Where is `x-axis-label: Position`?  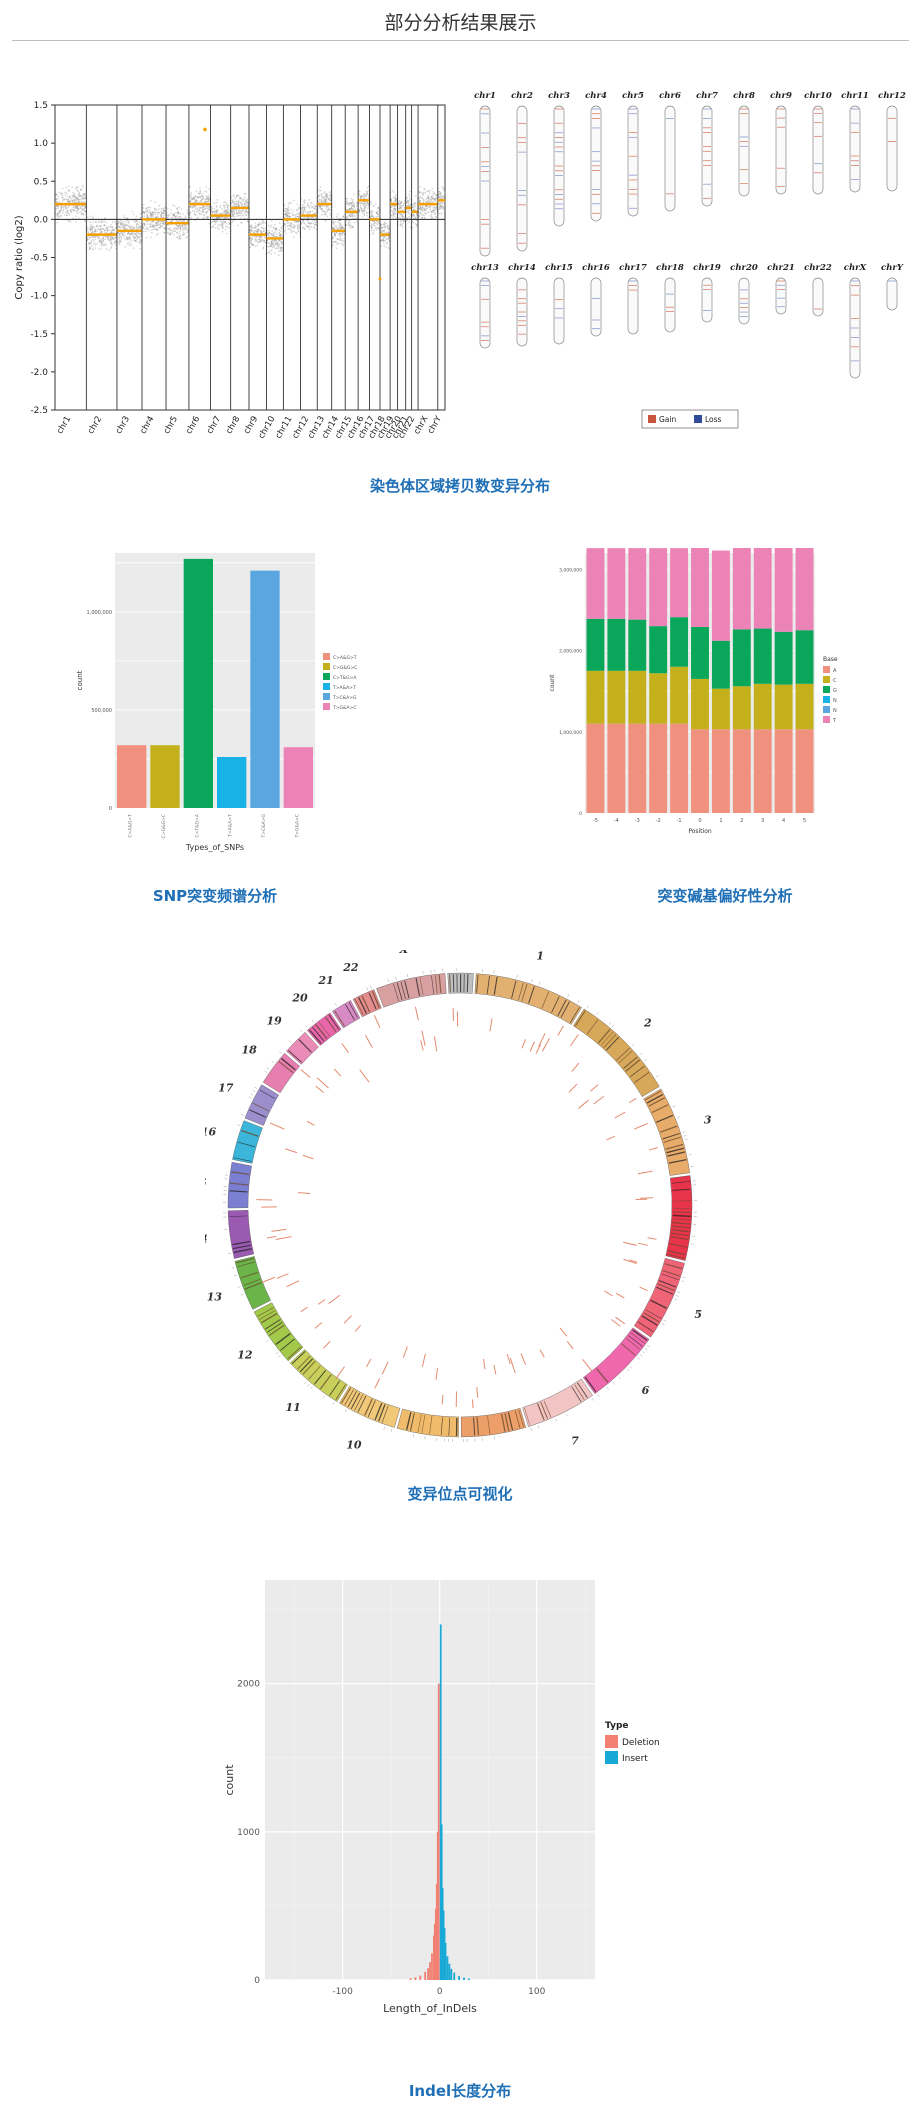 x-axis-label: Position is located at coordinates (700, 831).